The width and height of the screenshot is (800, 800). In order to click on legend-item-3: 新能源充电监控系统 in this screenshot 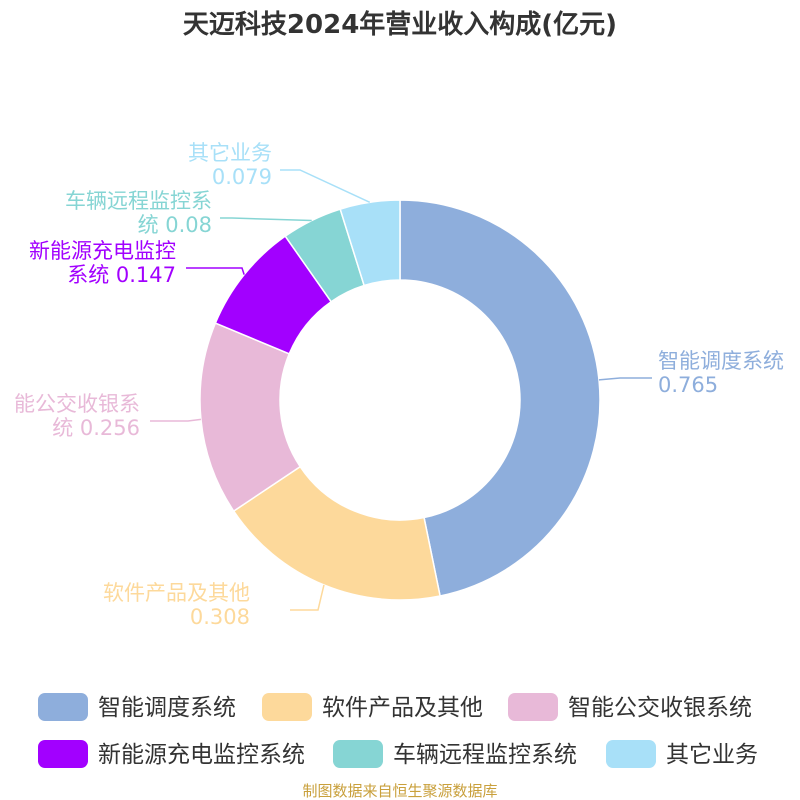, I will do `click(171, 754)`.